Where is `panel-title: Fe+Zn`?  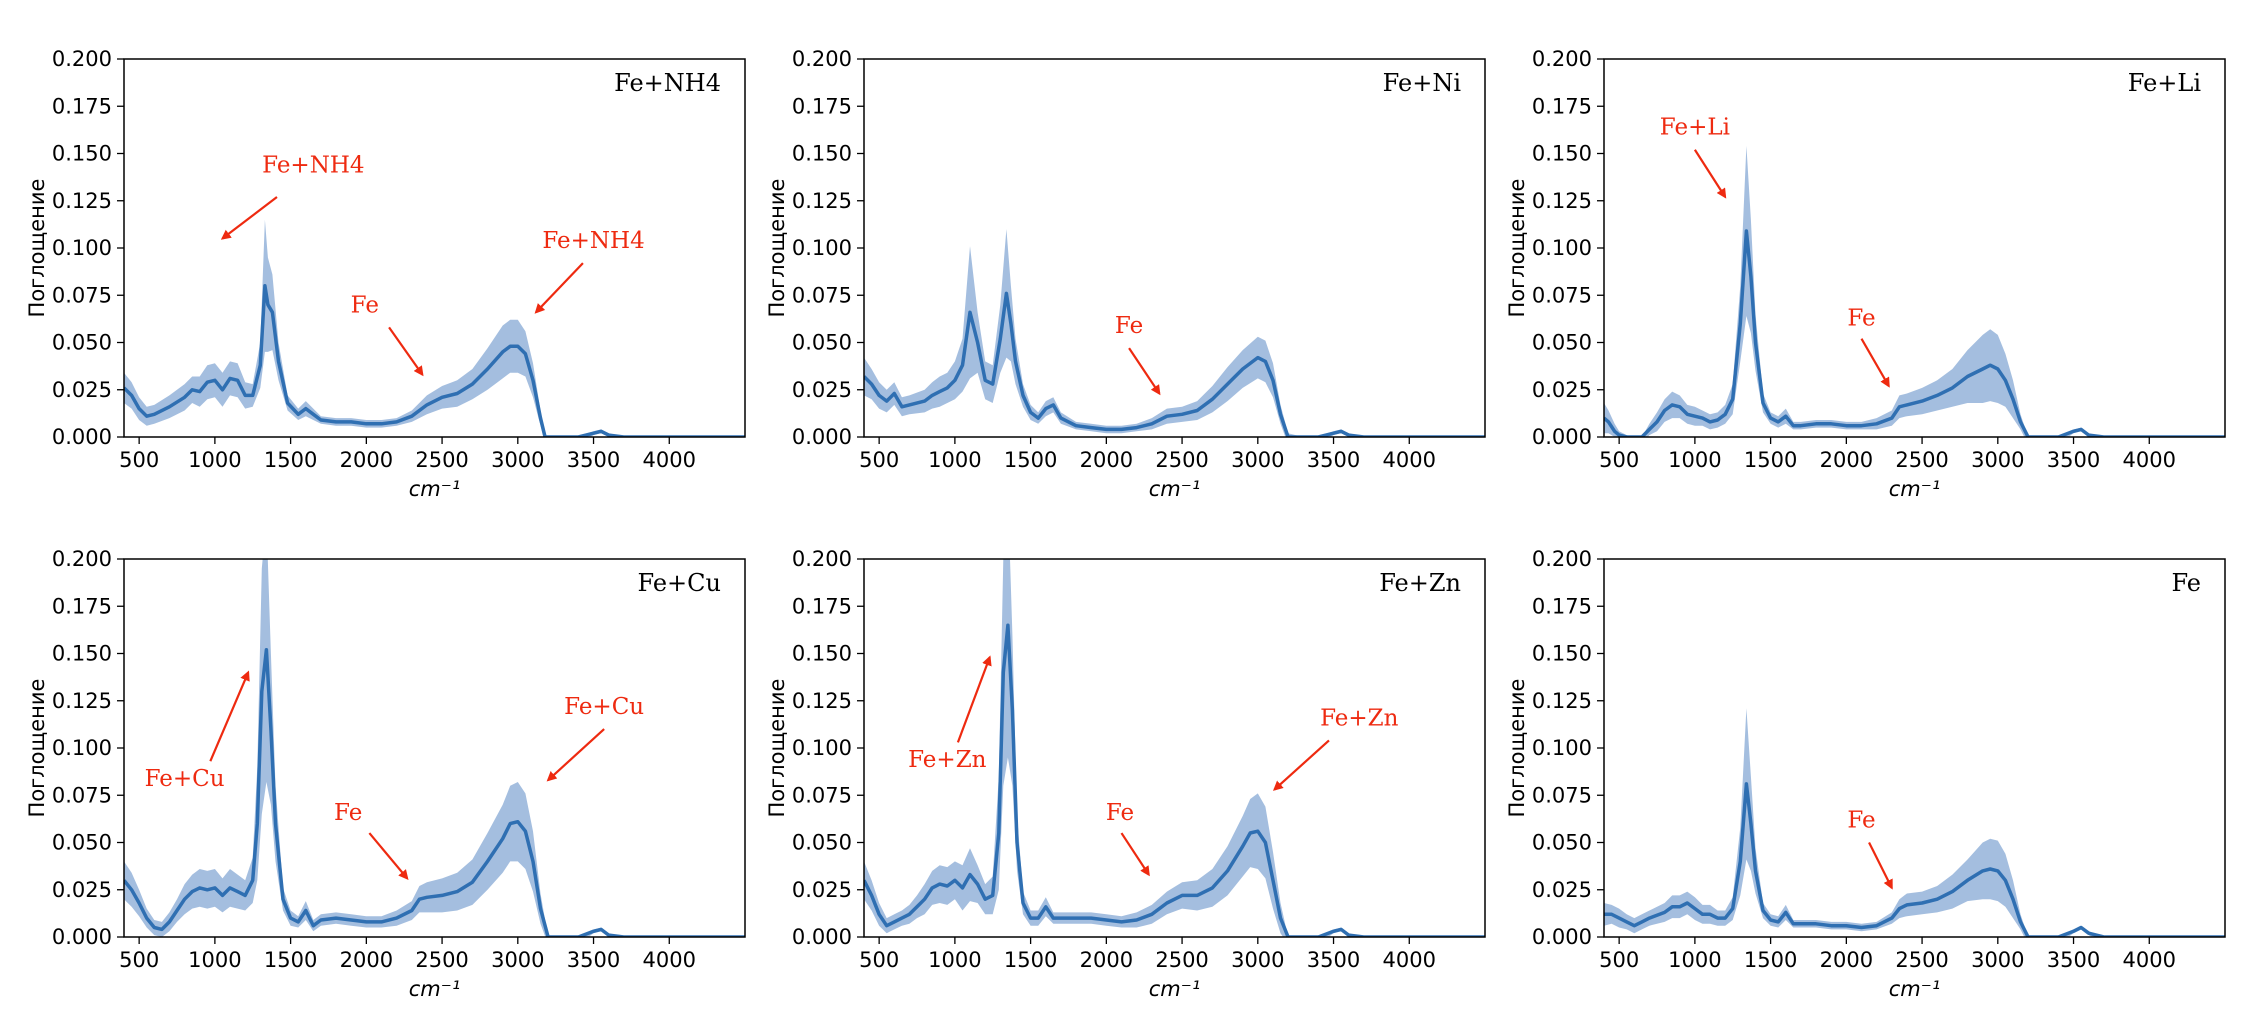
panel-title: Fe+Zn is located at coordinates (1420, 583).